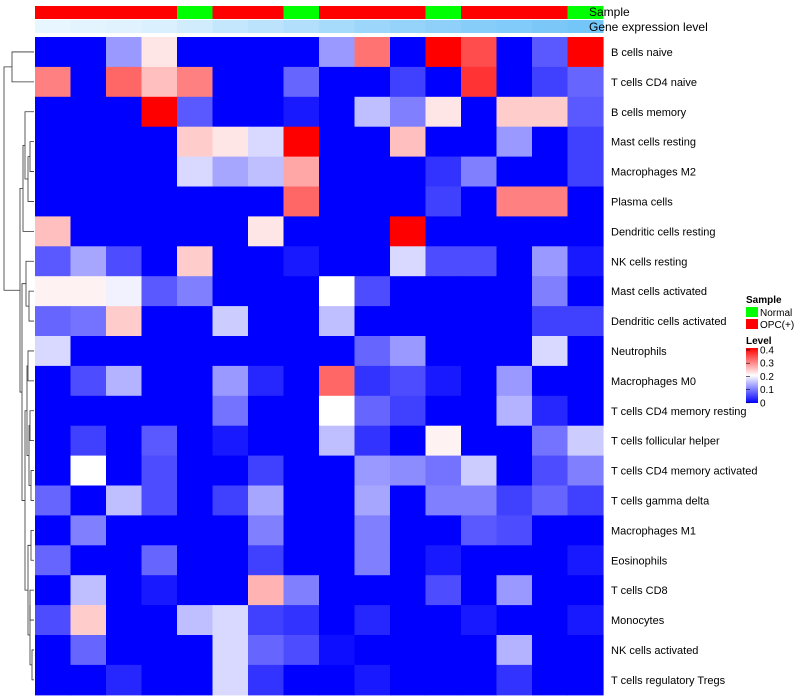 This screenshot has width=800, height=700. What do you see at coordinates (319, 19) in the screenshot?
I see `column-annotations` at bounding box center [319, 19].